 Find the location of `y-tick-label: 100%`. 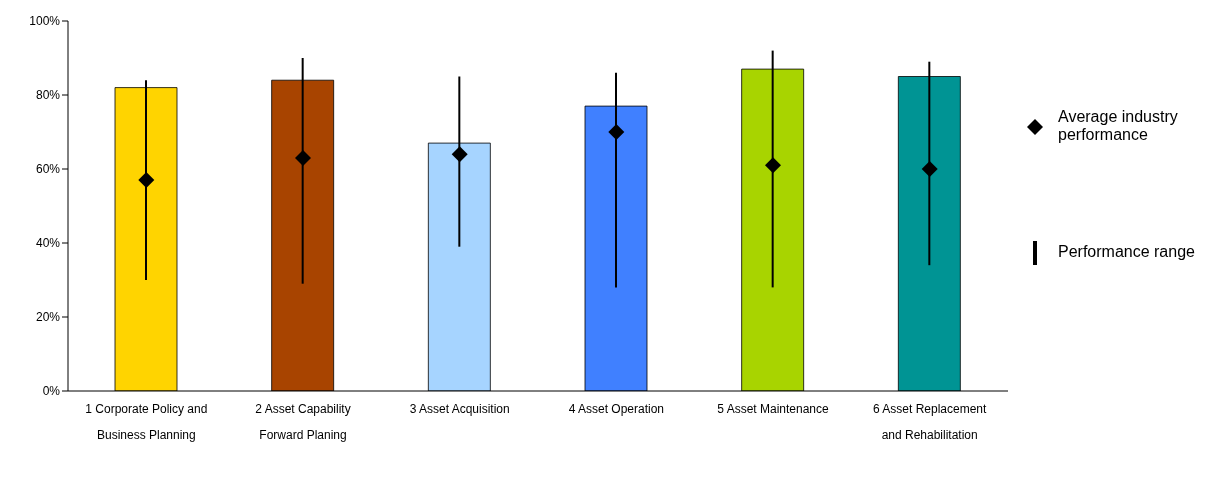

y-tick-label: 100% is located at coordinates (45, 21).